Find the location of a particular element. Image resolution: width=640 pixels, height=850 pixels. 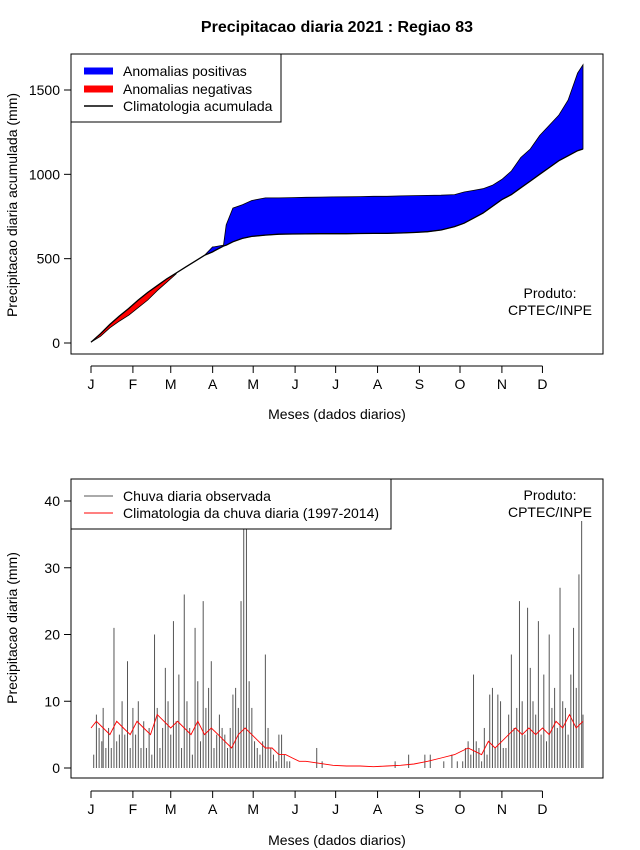

bottom-x-tick-label: D is located at coordinates (542, 809).